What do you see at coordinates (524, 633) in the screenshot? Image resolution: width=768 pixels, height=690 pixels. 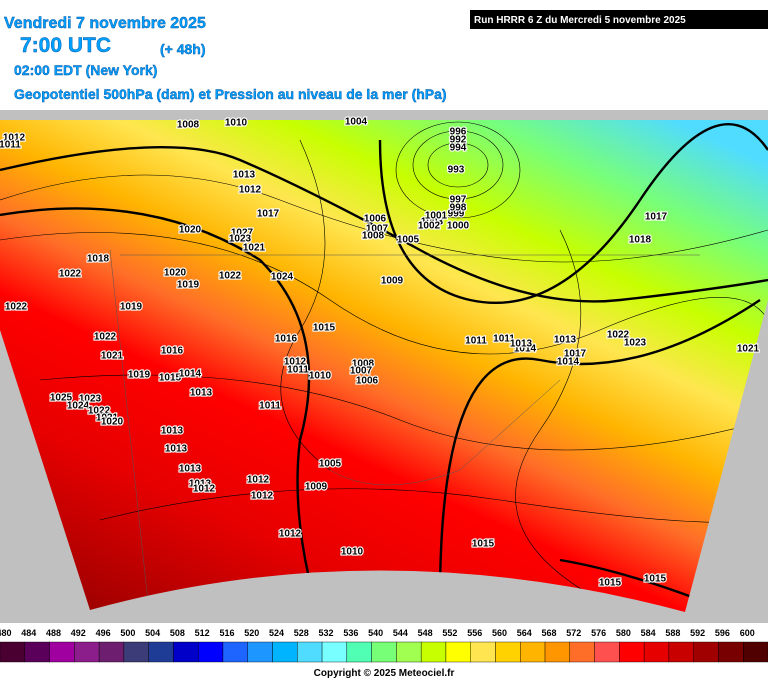 I see `legend-label: 564` at bounding box center [524, 633].